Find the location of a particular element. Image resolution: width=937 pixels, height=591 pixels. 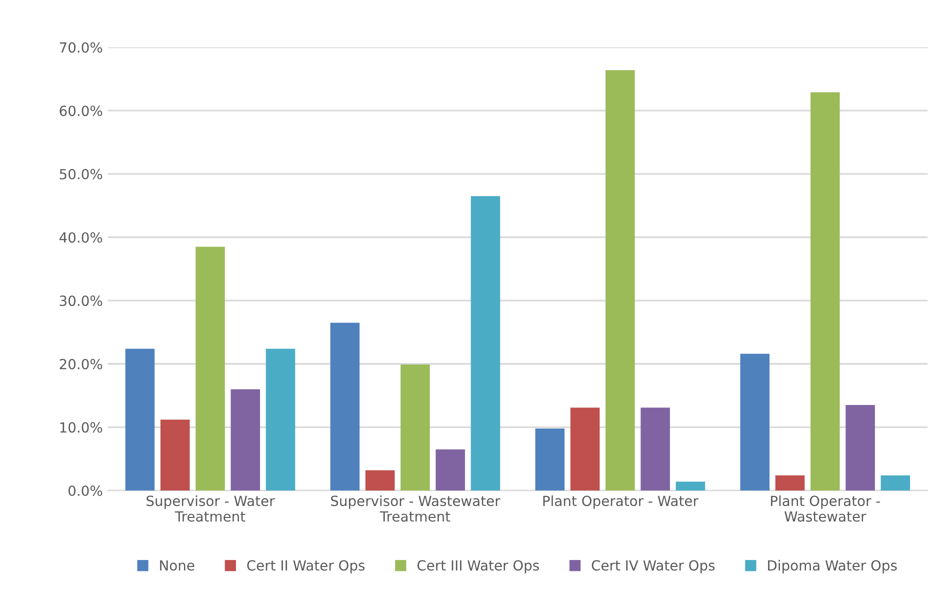

y-tick-label: 70.0% is located at coordinates (81, 47).